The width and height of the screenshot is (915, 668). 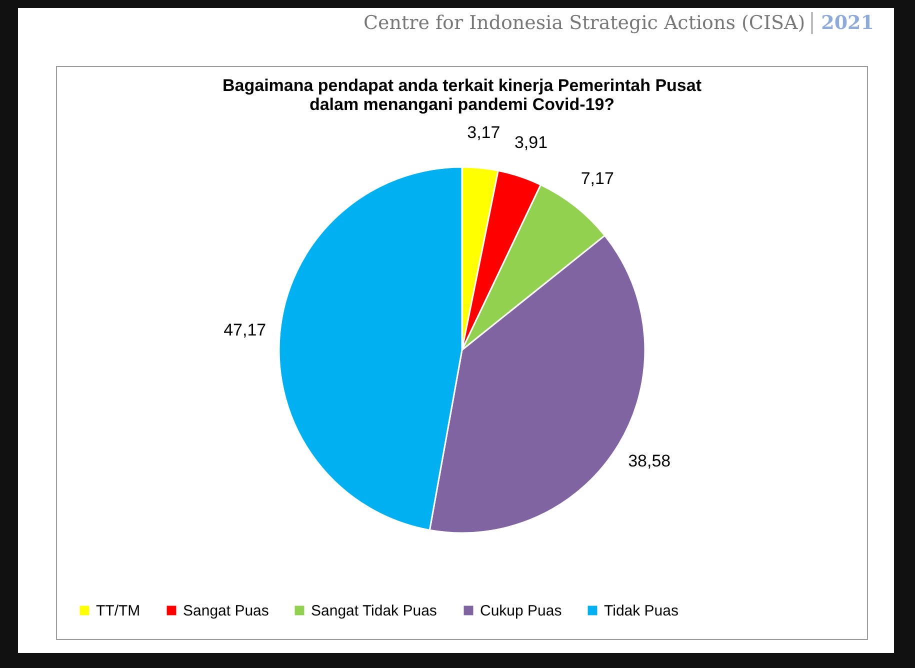 What do you see at coordinates (374, 611) in the screenshot?
I see `legend-label: Sangat Tidak Puas` at bounding box center [374, 611].